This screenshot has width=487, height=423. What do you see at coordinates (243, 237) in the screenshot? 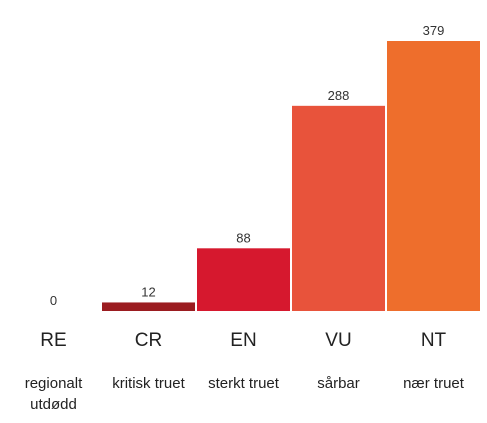
I see `value-label: 88` at bounding box center [243, 237].